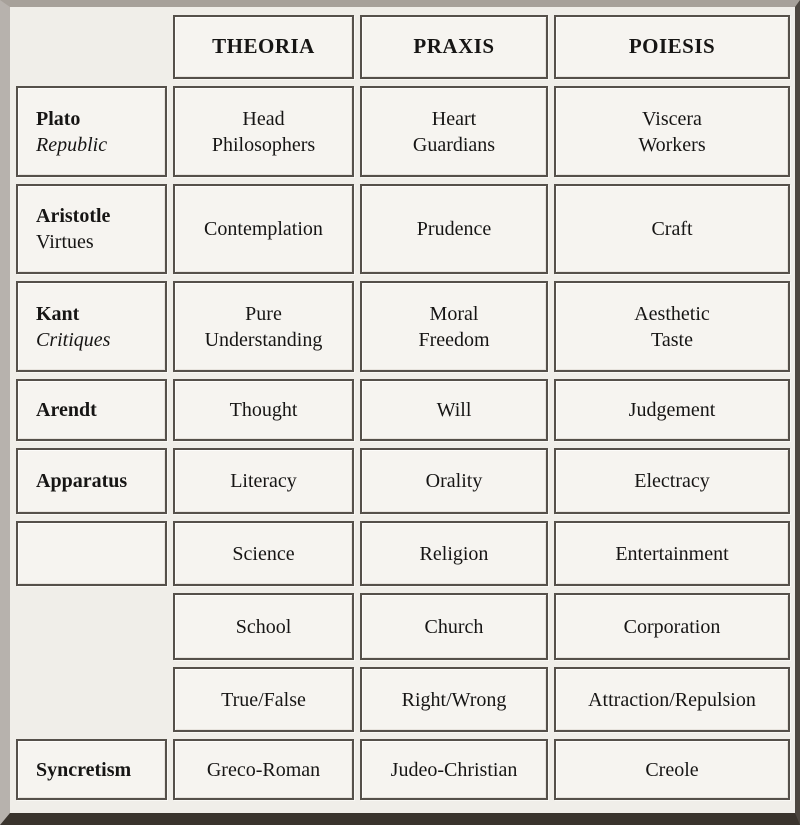 This screenshot has height=825, width=800. What do you see at coordinates (454, 131) in the screenshot?
I see `cell-plato-praxis: Heart Guardians` at bounding box center [454, 131].